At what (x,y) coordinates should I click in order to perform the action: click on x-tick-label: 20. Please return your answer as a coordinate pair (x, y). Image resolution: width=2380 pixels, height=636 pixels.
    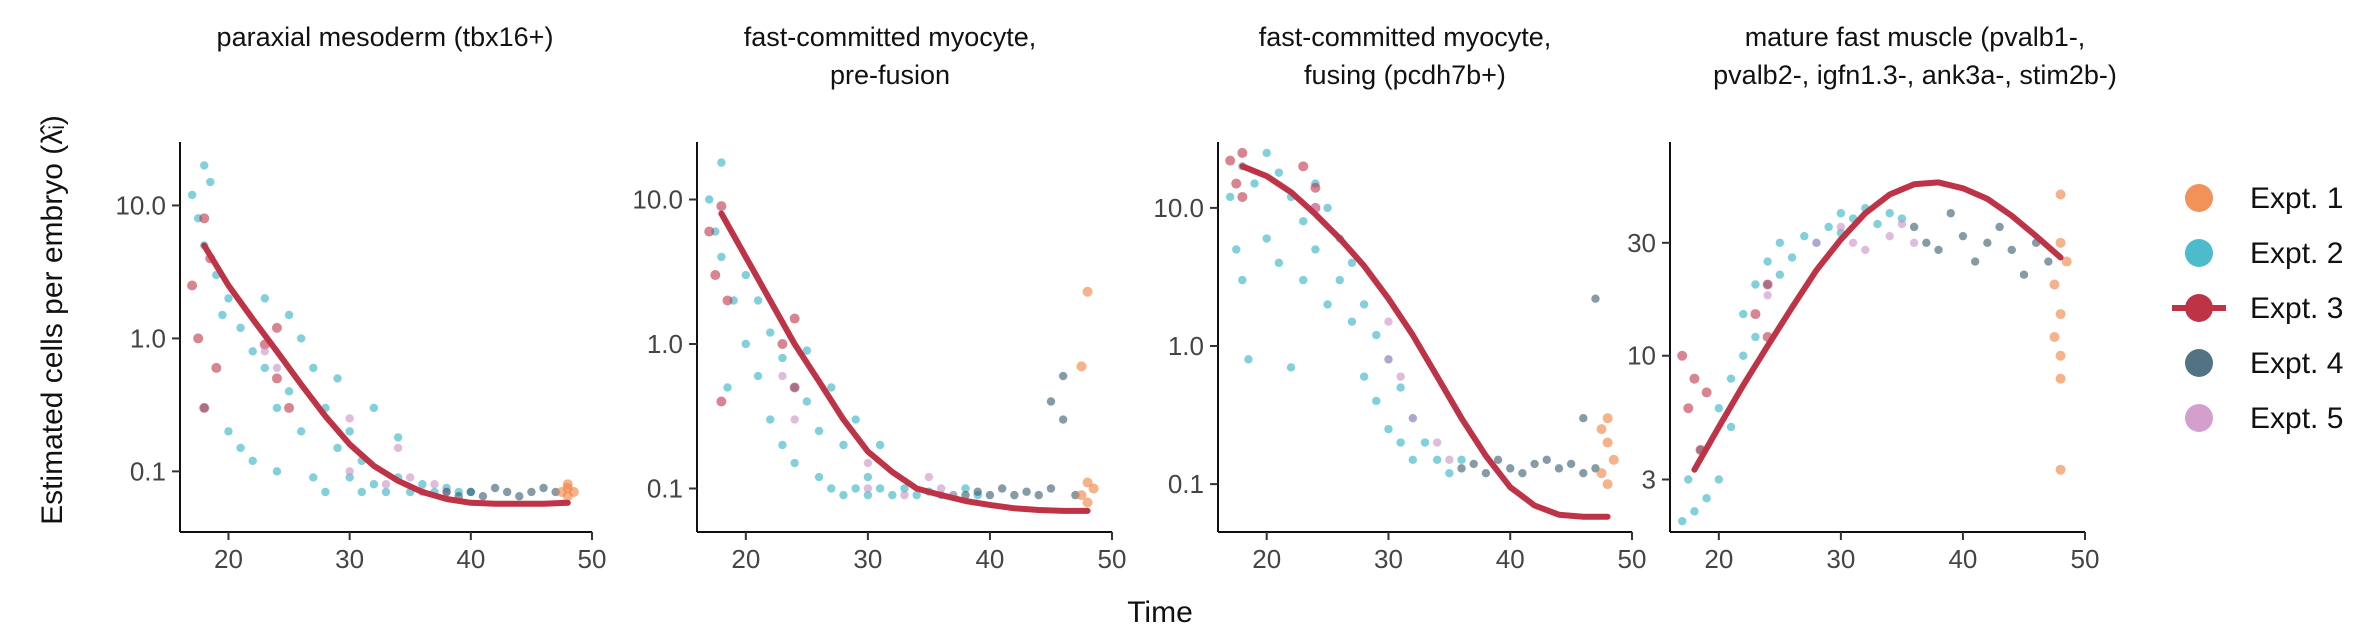
    Looking at the image, I should click on (1266, 559).